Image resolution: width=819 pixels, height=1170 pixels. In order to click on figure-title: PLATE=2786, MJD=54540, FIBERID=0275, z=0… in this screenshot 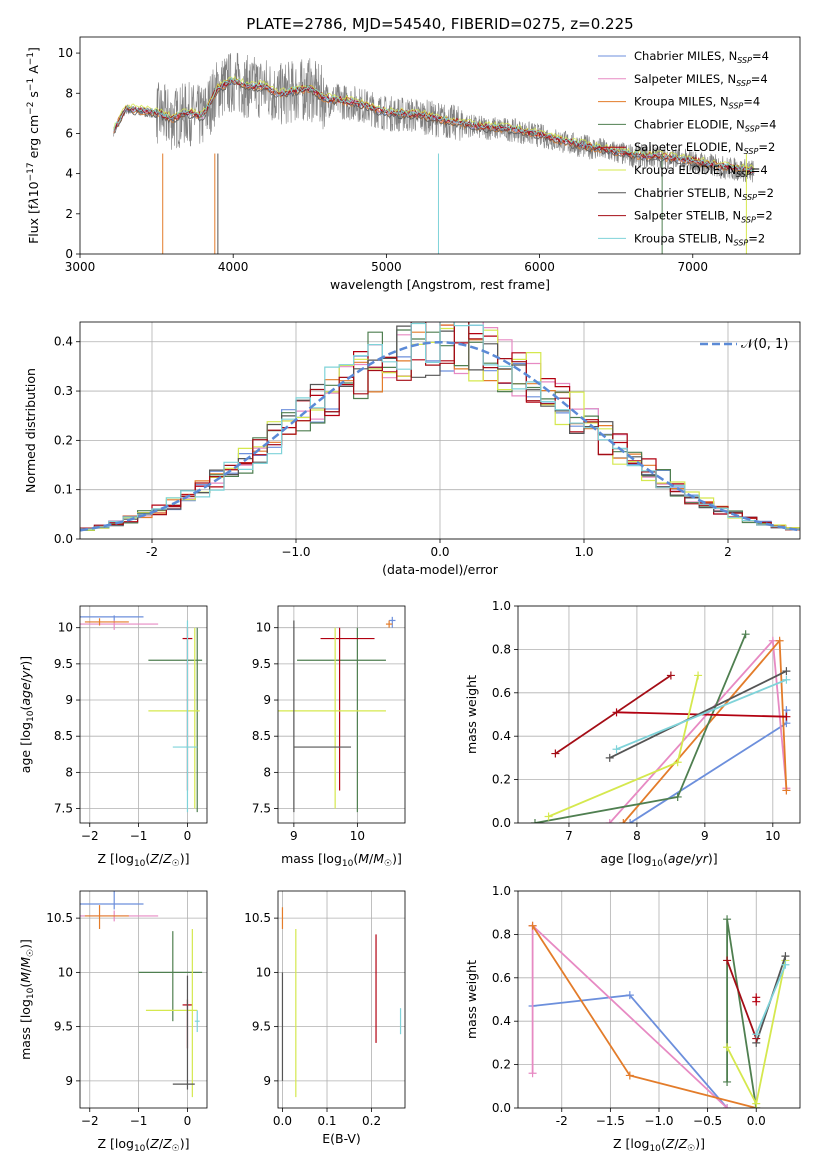, I will do `click(439, 24)`.